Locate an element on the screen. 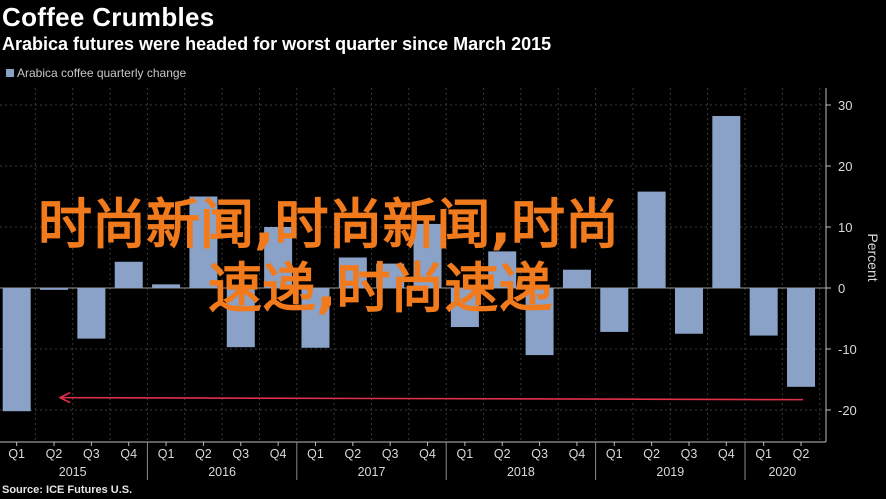 This screenshot has width=886, height=499. year-label: 2016 is located at coordinates (222, 472).